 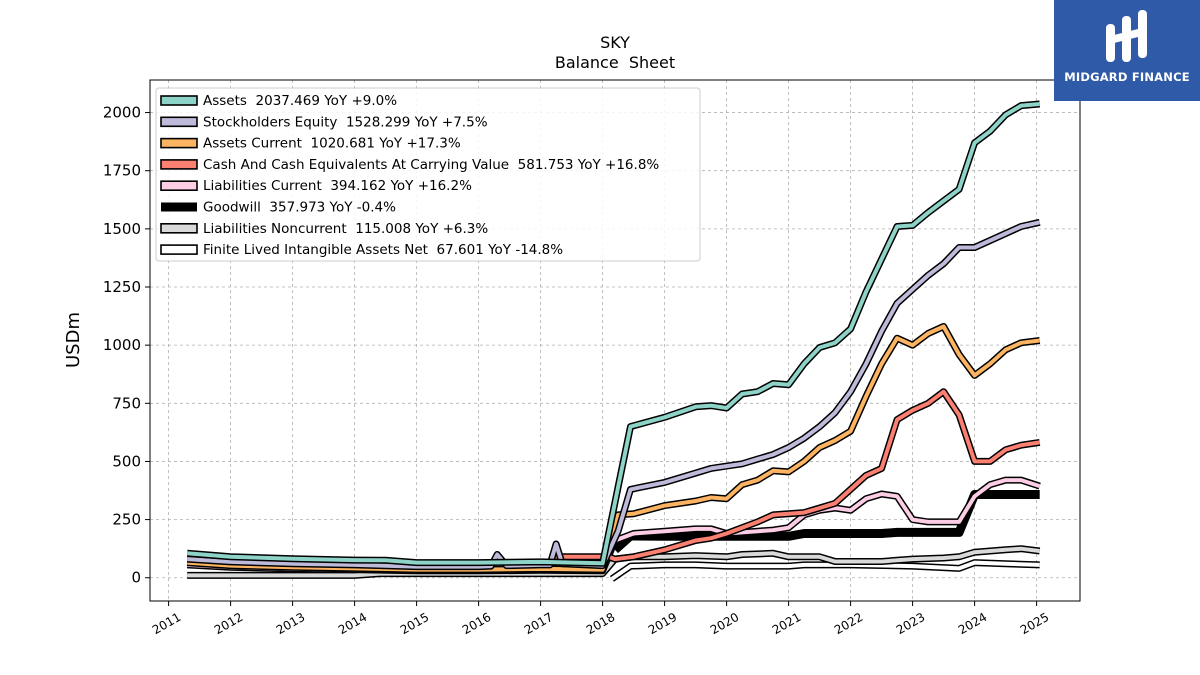 What do you see at coordinates (1127, 77) in the screenshot?
I see `brand-name: MIDGARD FINANCE` at bounding box center [1127, 77].